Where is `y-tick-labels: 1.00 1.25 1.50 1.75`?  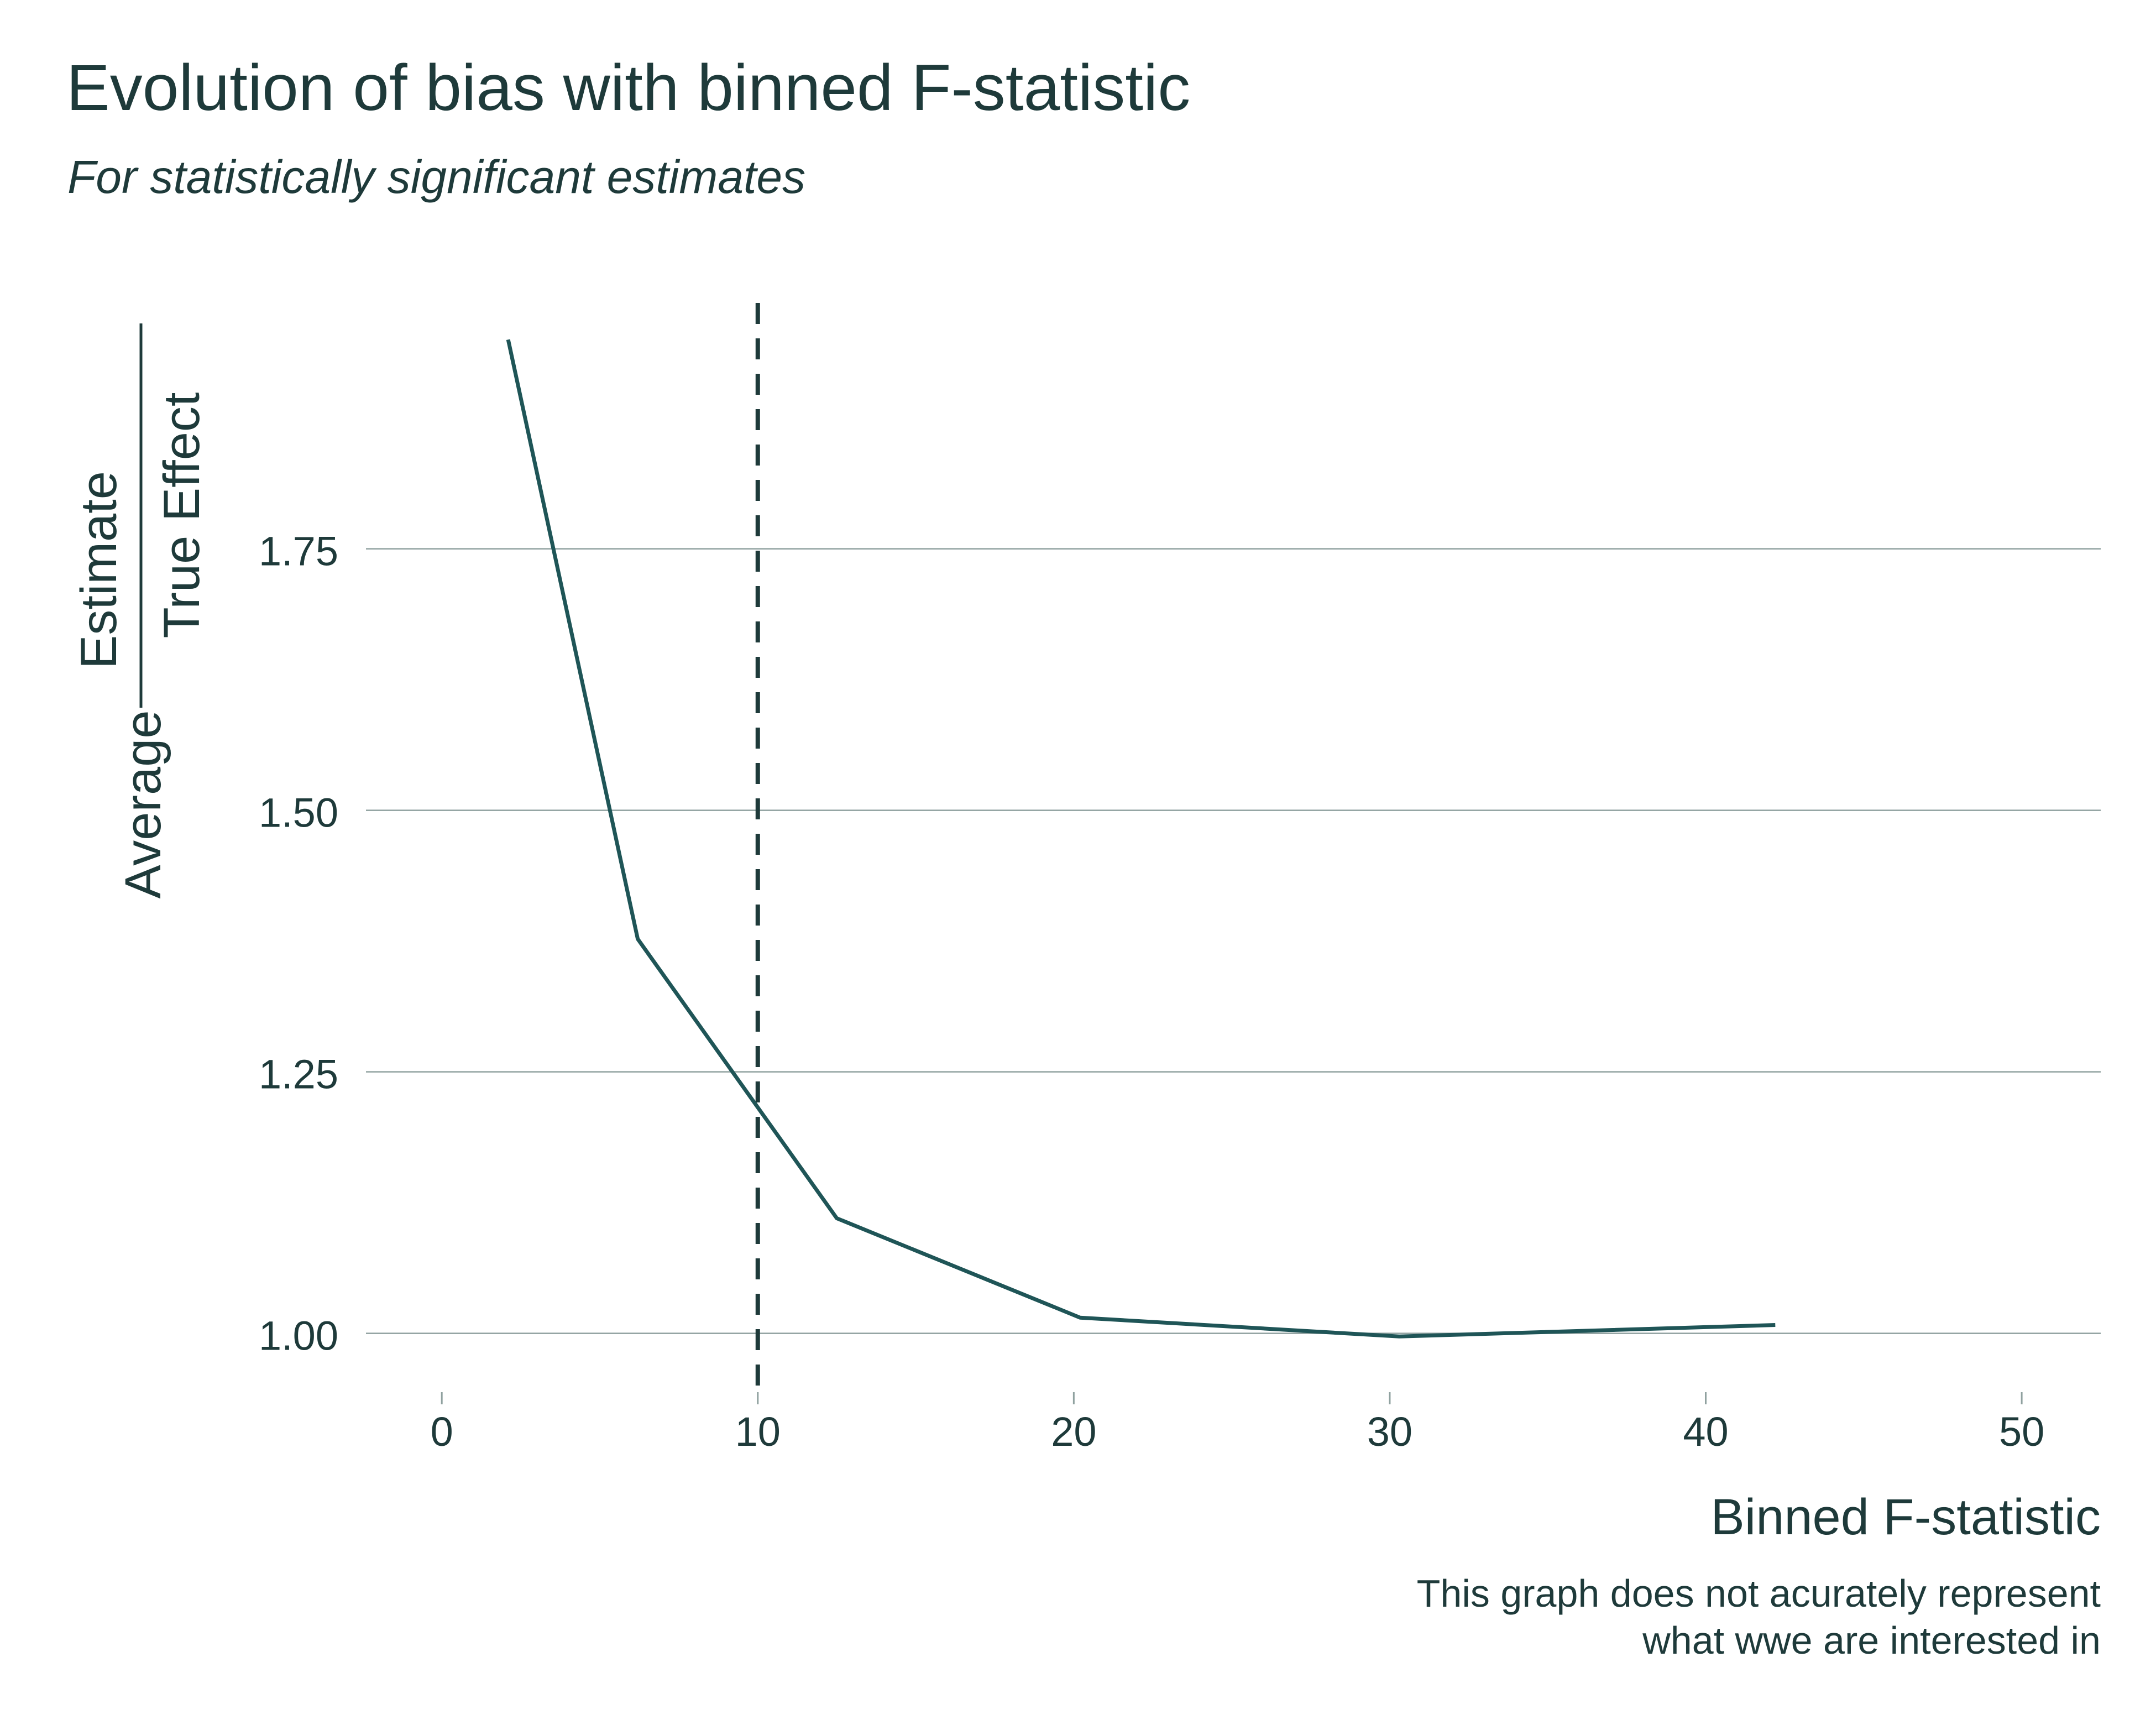 y-tick-labels: 1.00 1.25 1.50 1.75 is located at coordinates (298, 944).